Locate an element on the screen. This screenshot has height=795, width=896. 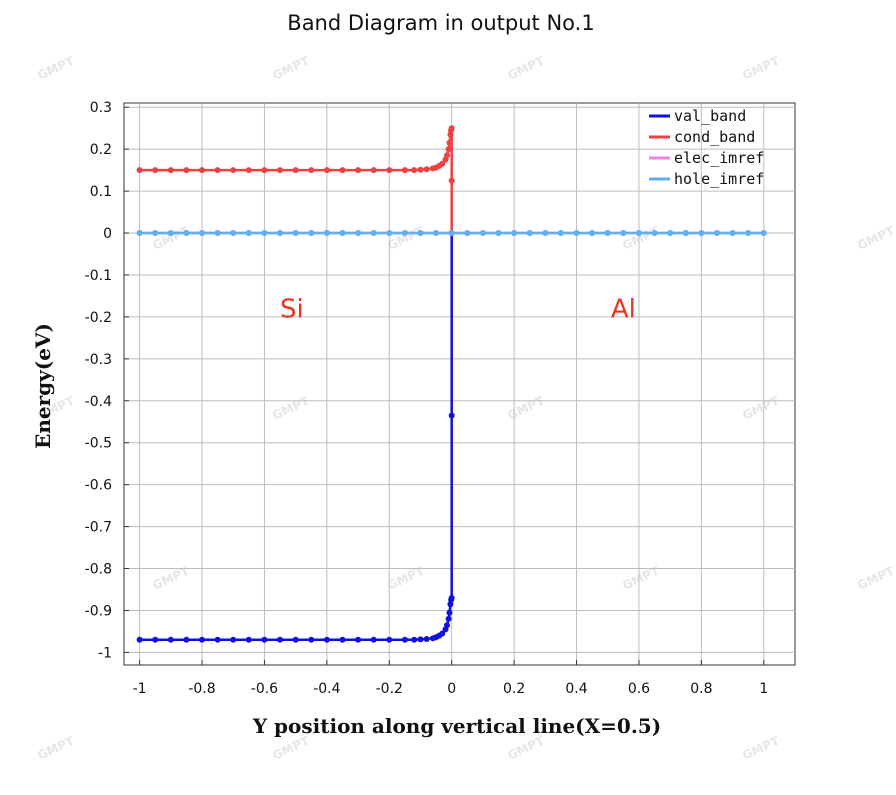
y-tick-label: 0.2 is located at coordinates (101, 150).